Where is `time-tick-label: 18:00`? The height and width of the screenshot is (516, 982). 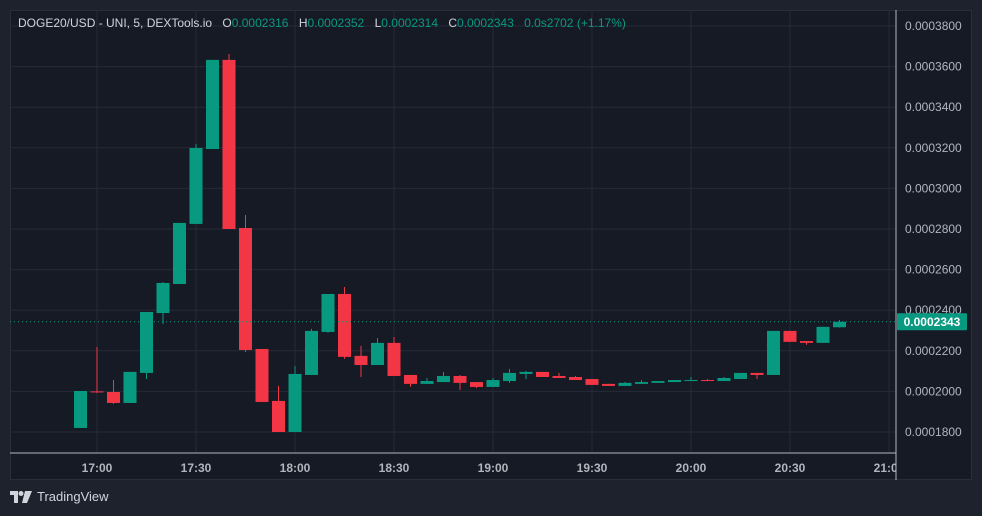 time-tick-label: 18:00 is located at coordinates (295, 468).